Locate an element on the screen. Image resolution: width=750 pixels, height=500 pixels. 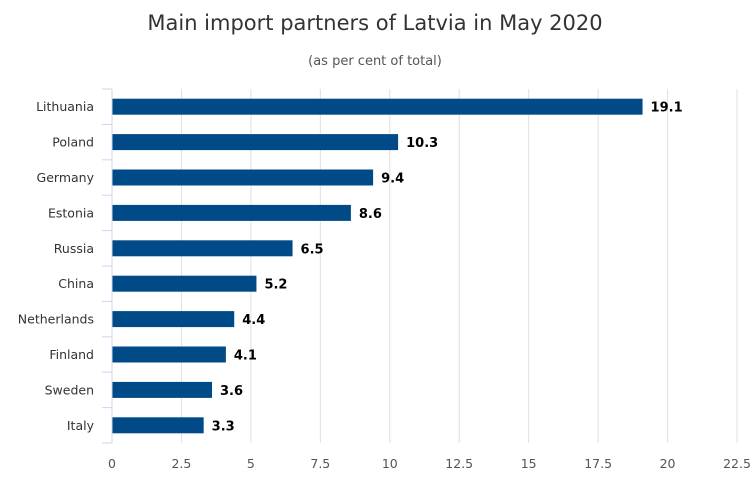
x-tick-label: 2.5 is located at coordinates (181, 463).